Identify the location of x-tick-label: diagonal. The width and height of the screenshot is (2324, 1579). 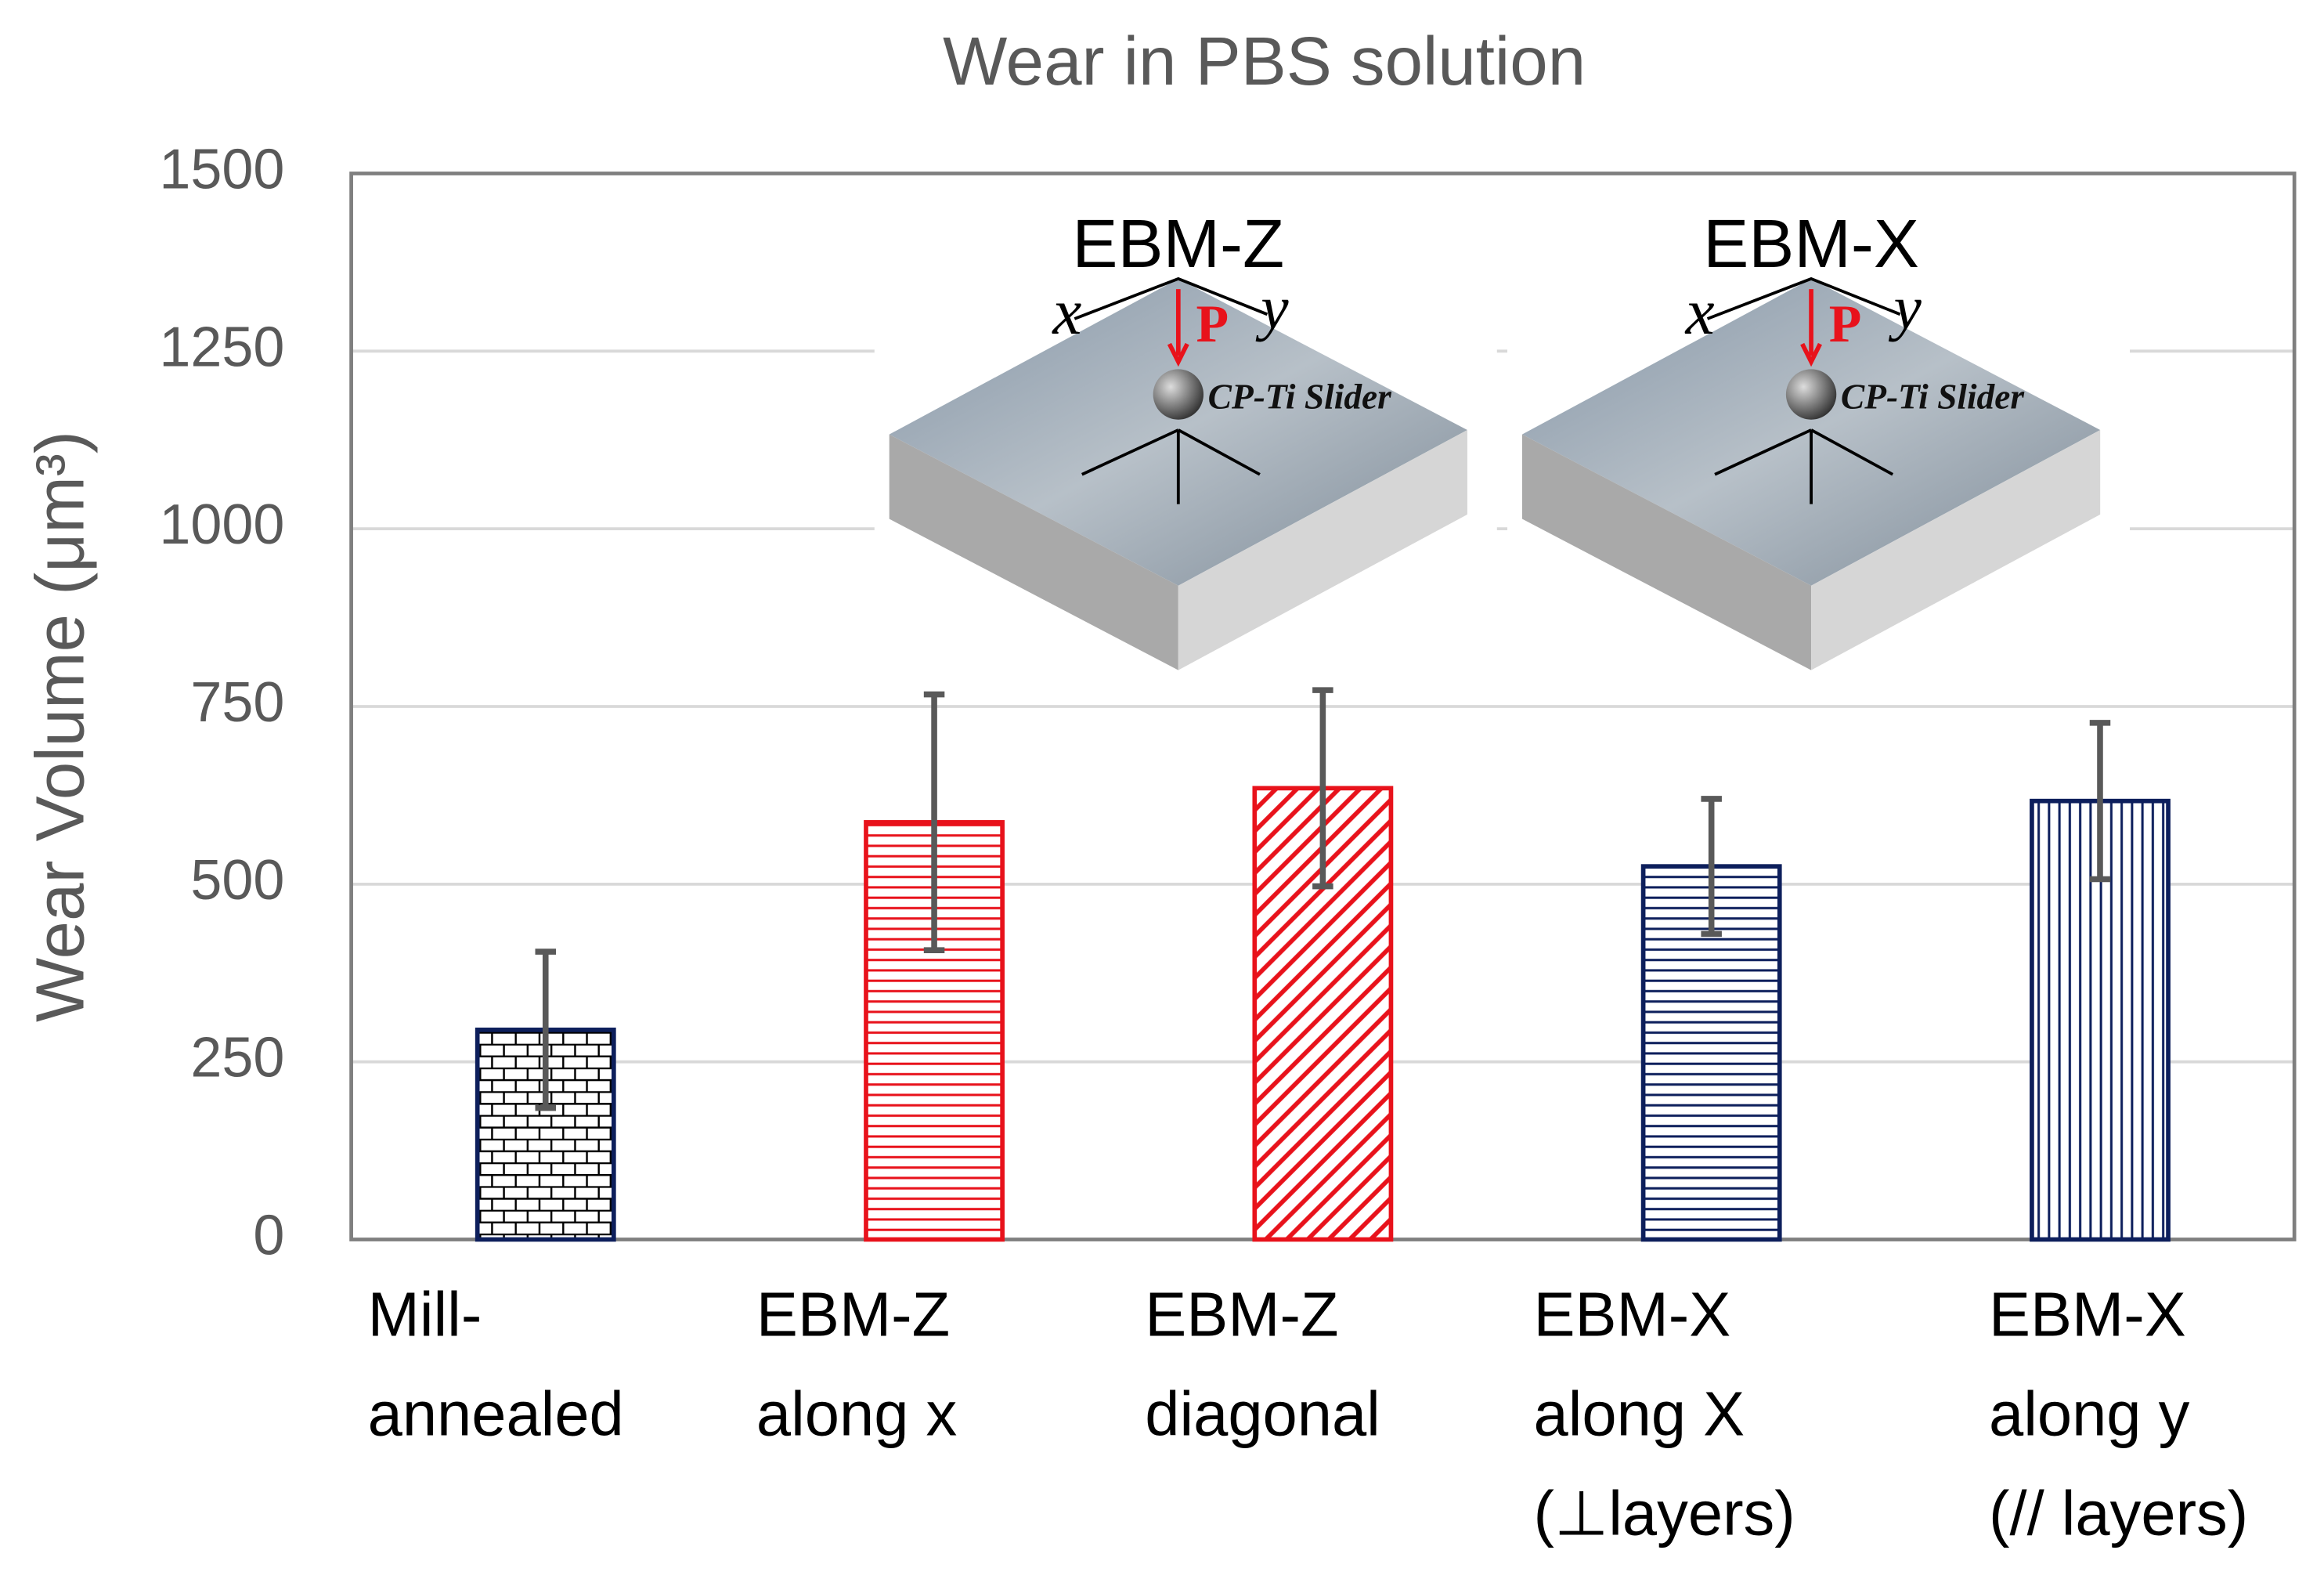
(1262, 1414).